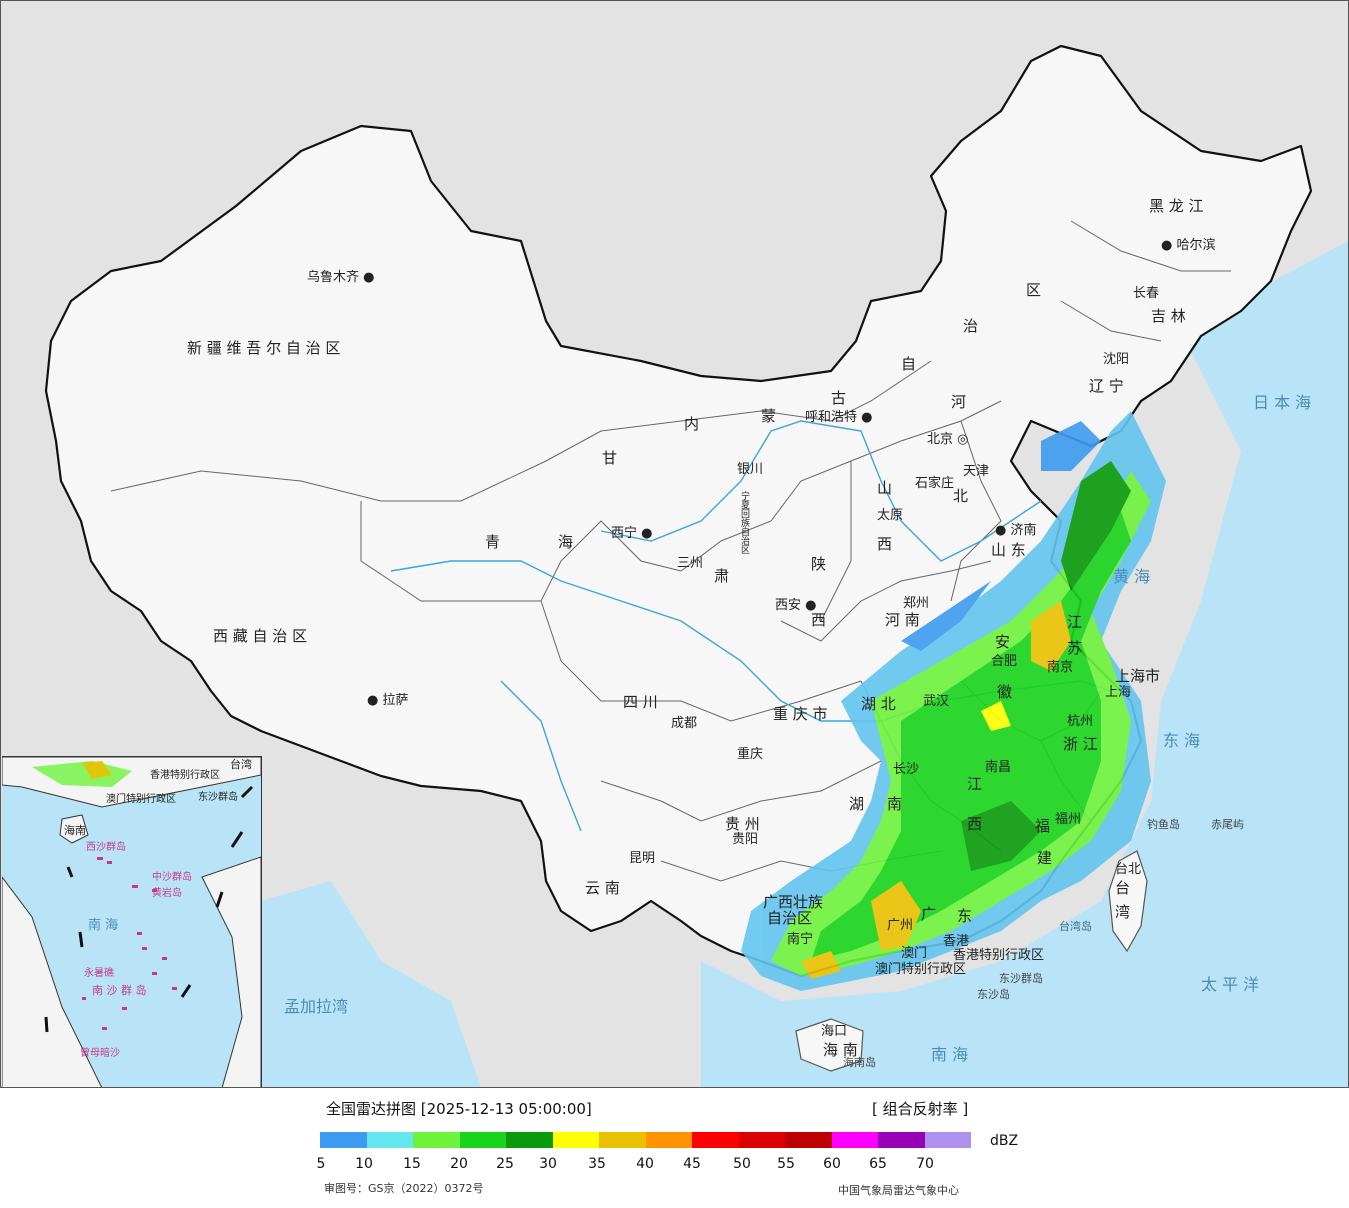 This screenshot has width=1349, height=1208. Describe the element at coordinates (1128, 901) in the screenshot. I see `taiwan-island` at that location.